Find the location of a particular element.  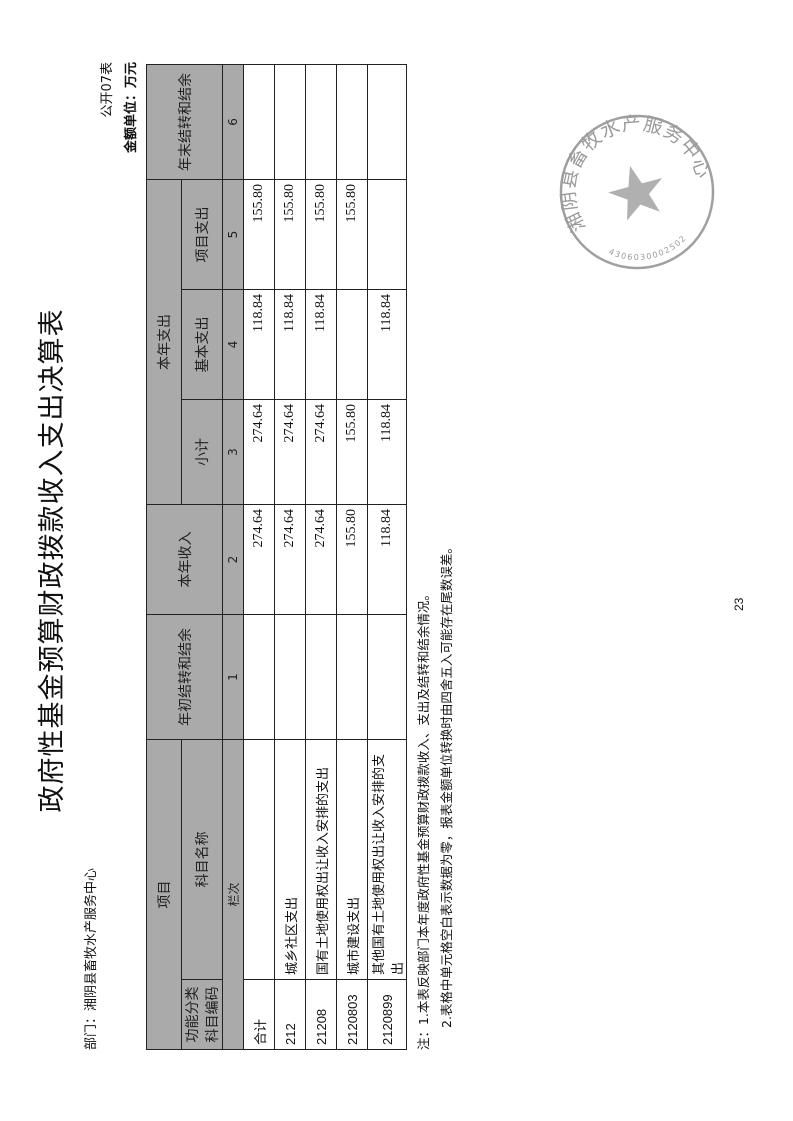

header-expense: 本年支出 is located at coordinates (164, 342).